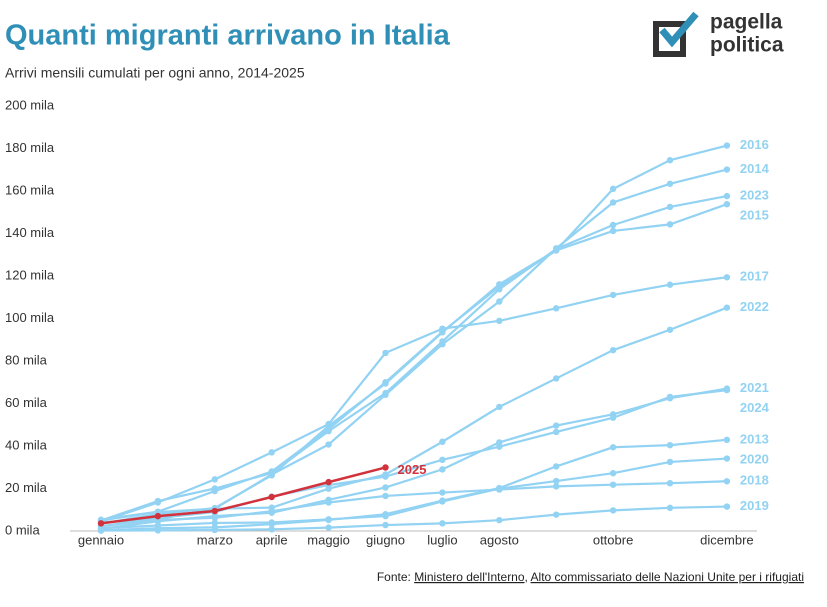  I want to click on series-label: 2013, so click(754, 438).